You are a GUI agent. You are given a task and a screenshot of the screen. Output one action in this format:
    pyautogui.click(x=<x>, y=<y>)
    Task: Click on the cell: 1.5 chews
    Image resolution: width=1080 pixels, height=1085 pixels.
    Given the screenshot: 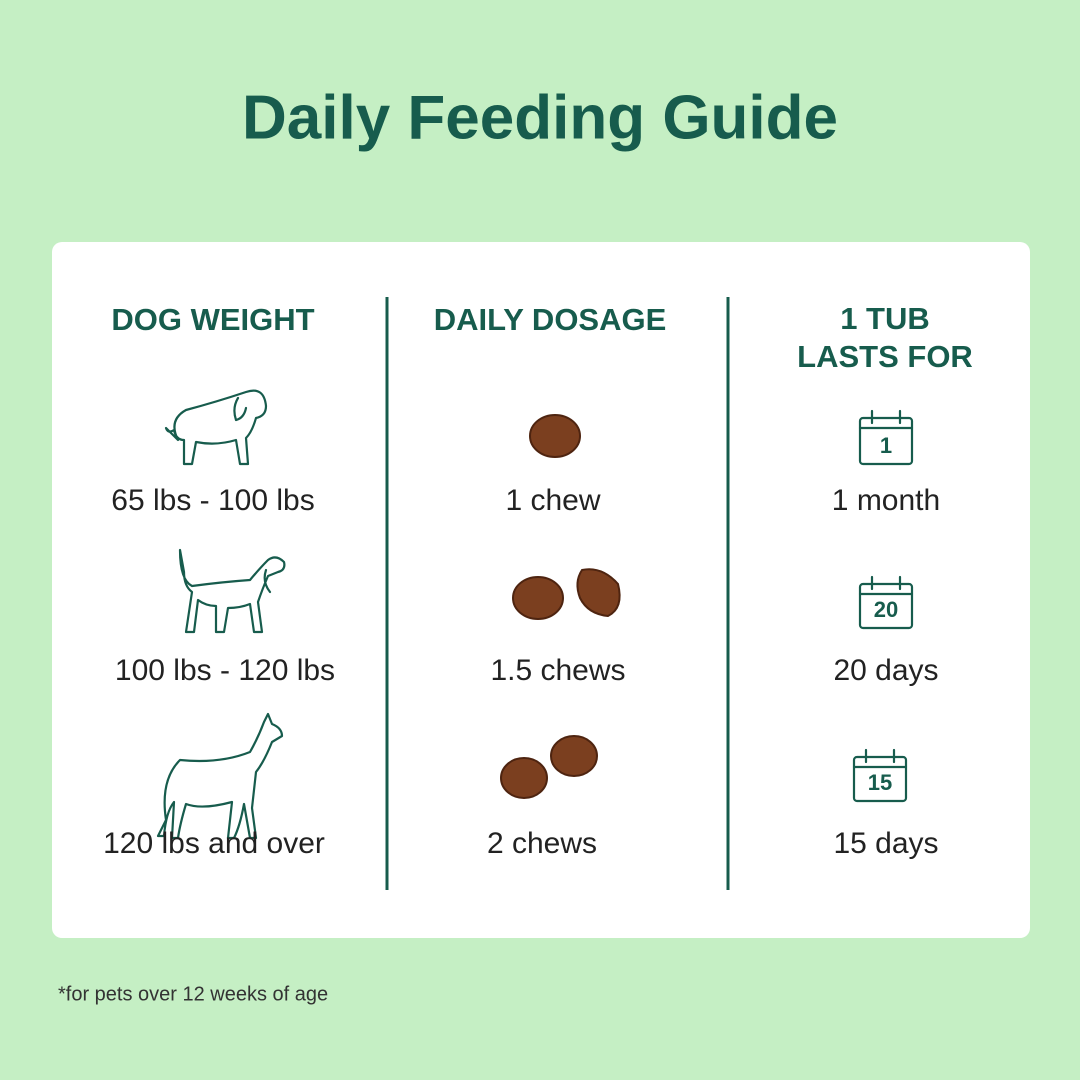 What is the action you would take?
    pyautogui.click(x=557, y=670)
    